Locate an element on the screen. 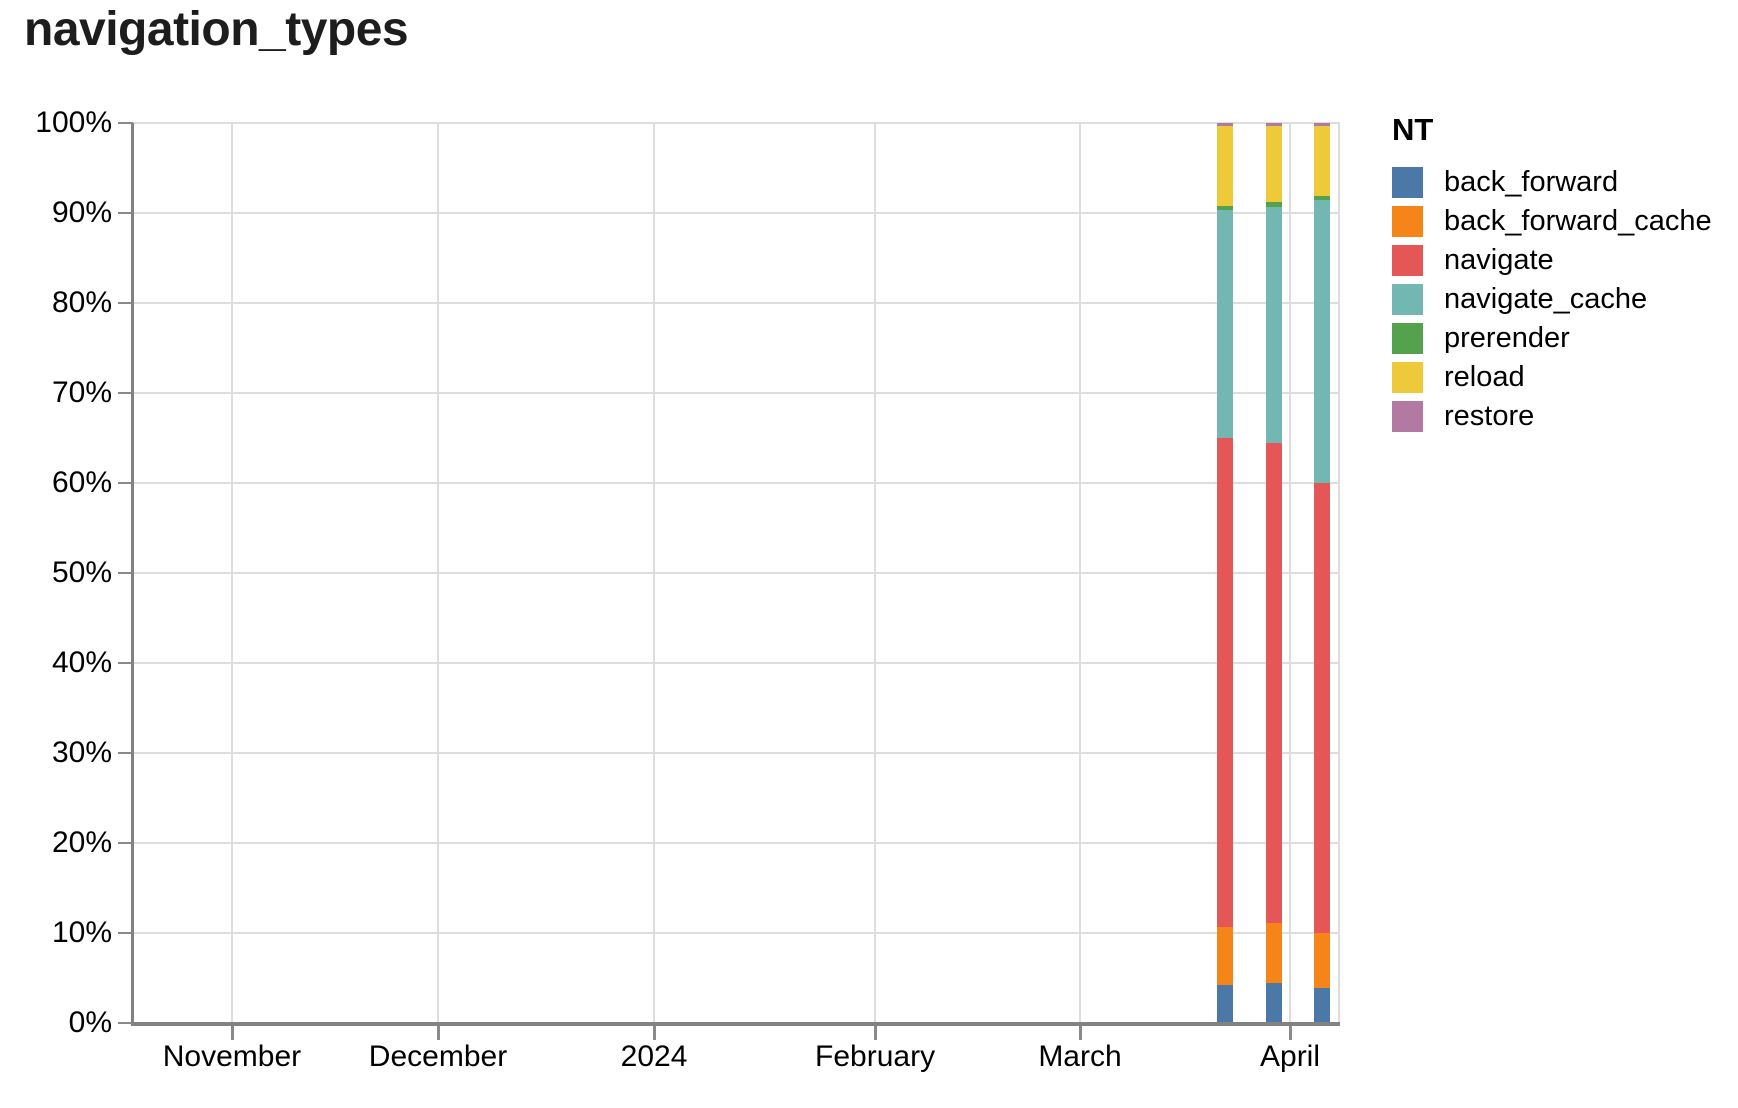  legend-item-restore: restore is located at coordinates (1552, 416).